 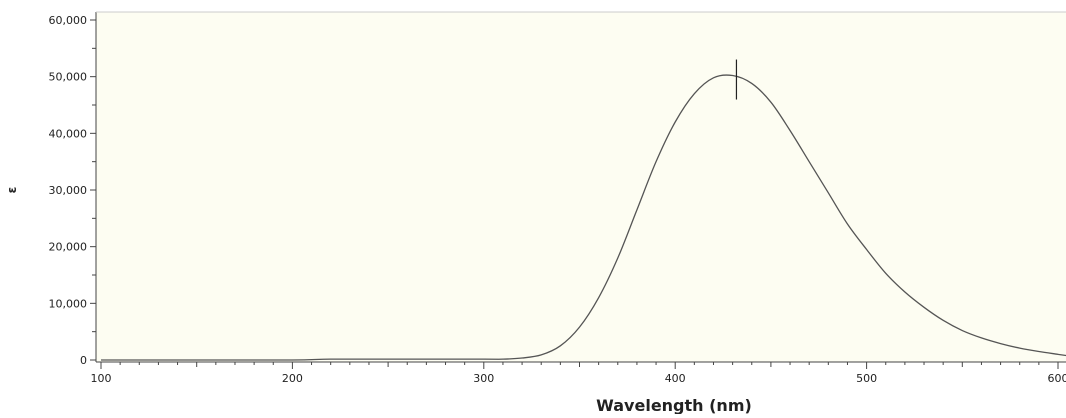 What do you see at coordinates (68, 77) in the screenshot?
I see `y-tick-label: 50,000` at bounding box center [68, 77].